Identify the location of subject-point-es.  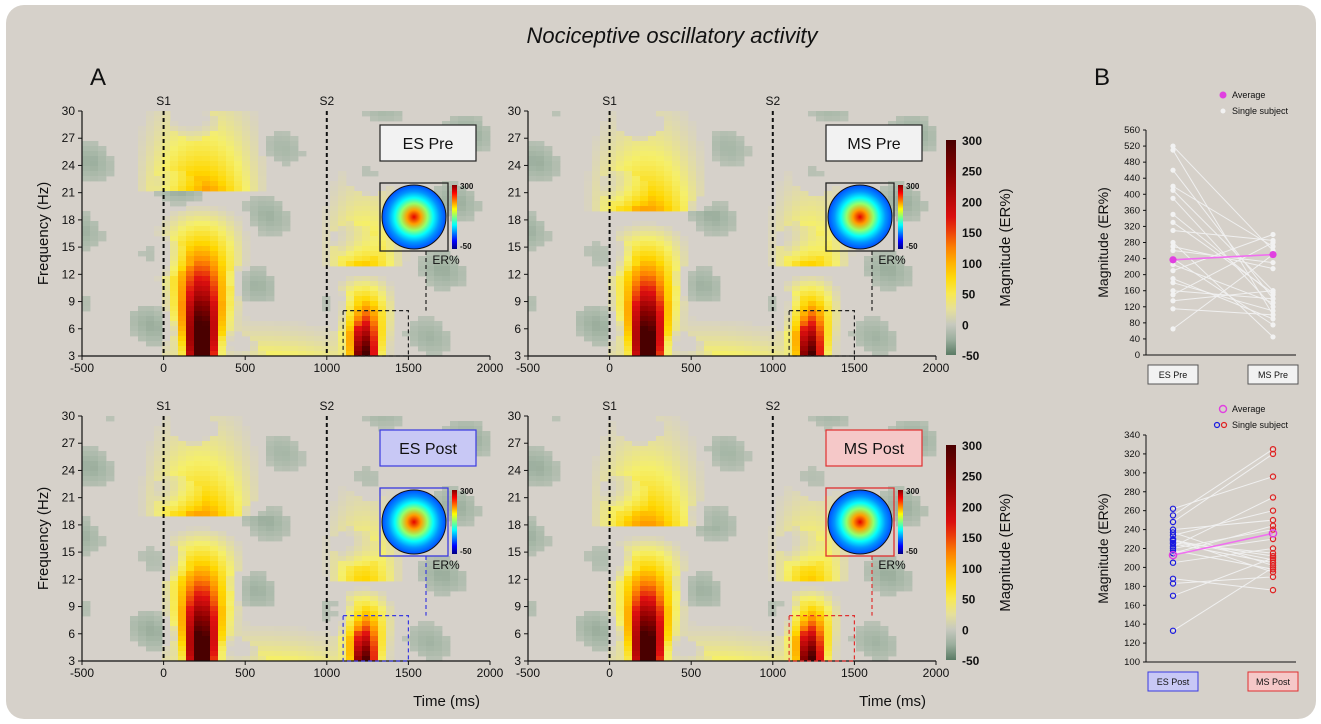
(1173, 301).